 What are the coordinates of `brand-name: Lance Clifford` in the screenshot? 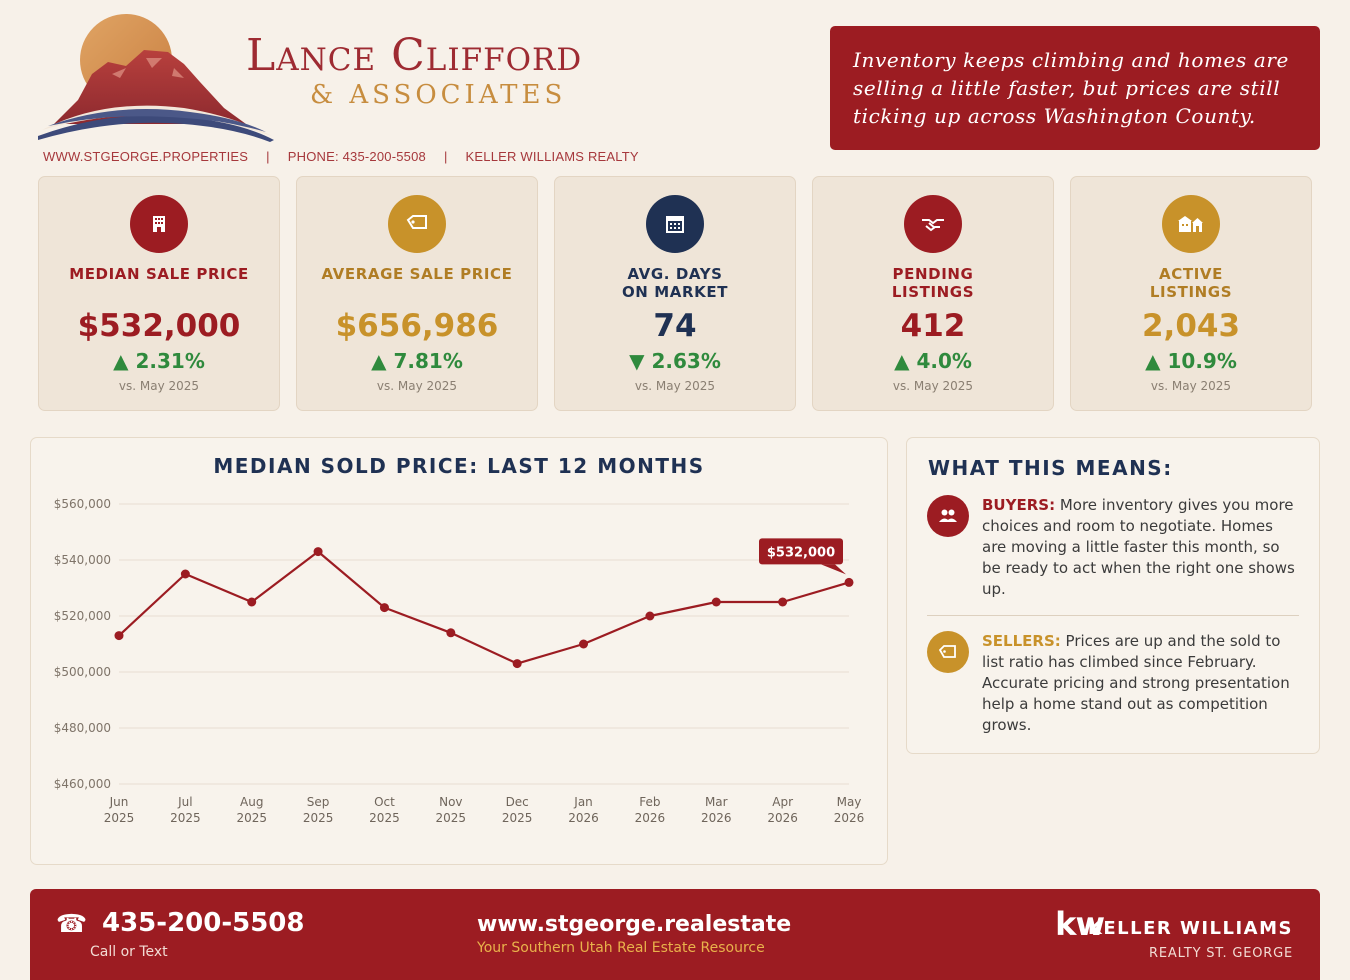 It's located at (414, 55).